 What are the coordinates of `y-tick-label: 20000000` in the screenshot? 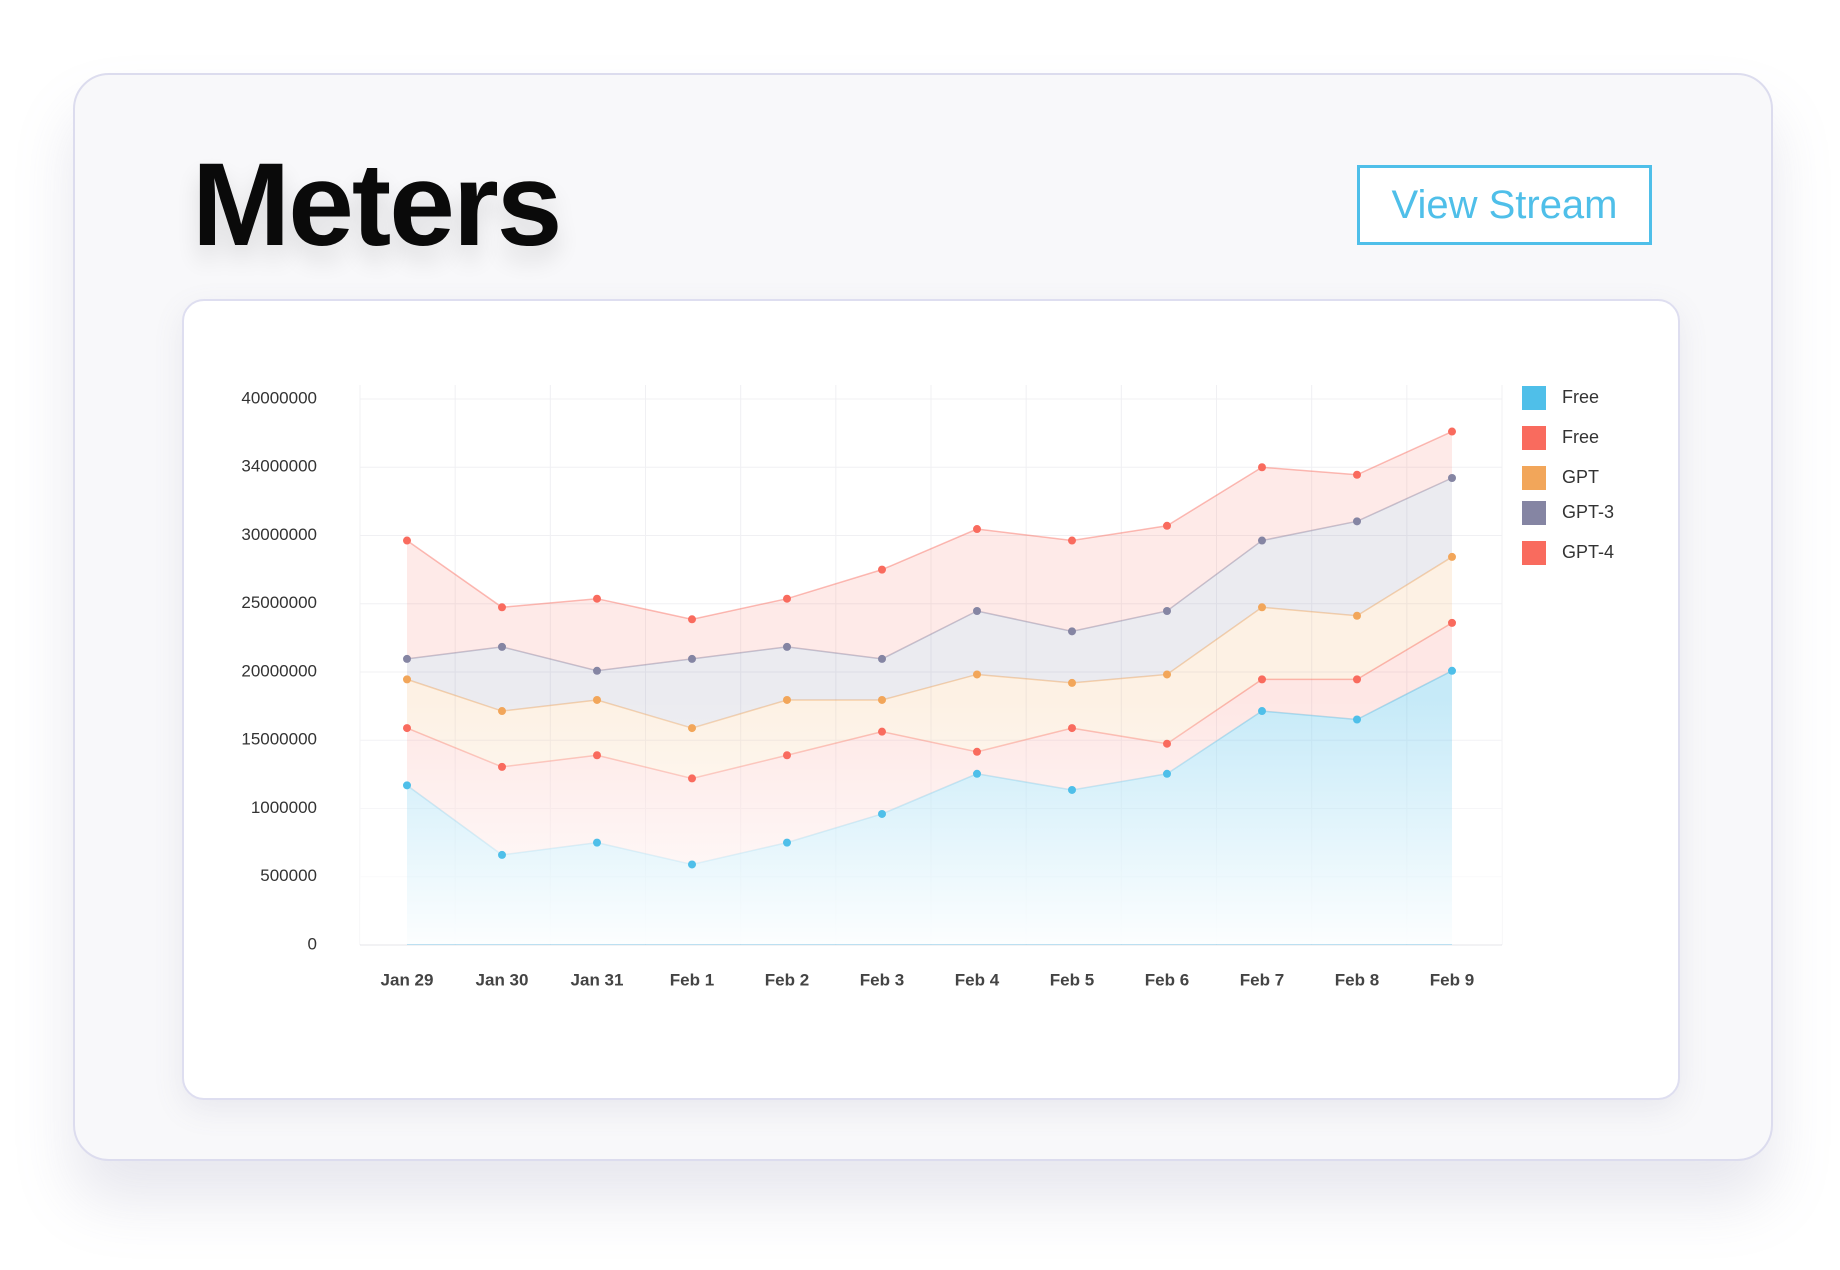 It's located at (279, 670).